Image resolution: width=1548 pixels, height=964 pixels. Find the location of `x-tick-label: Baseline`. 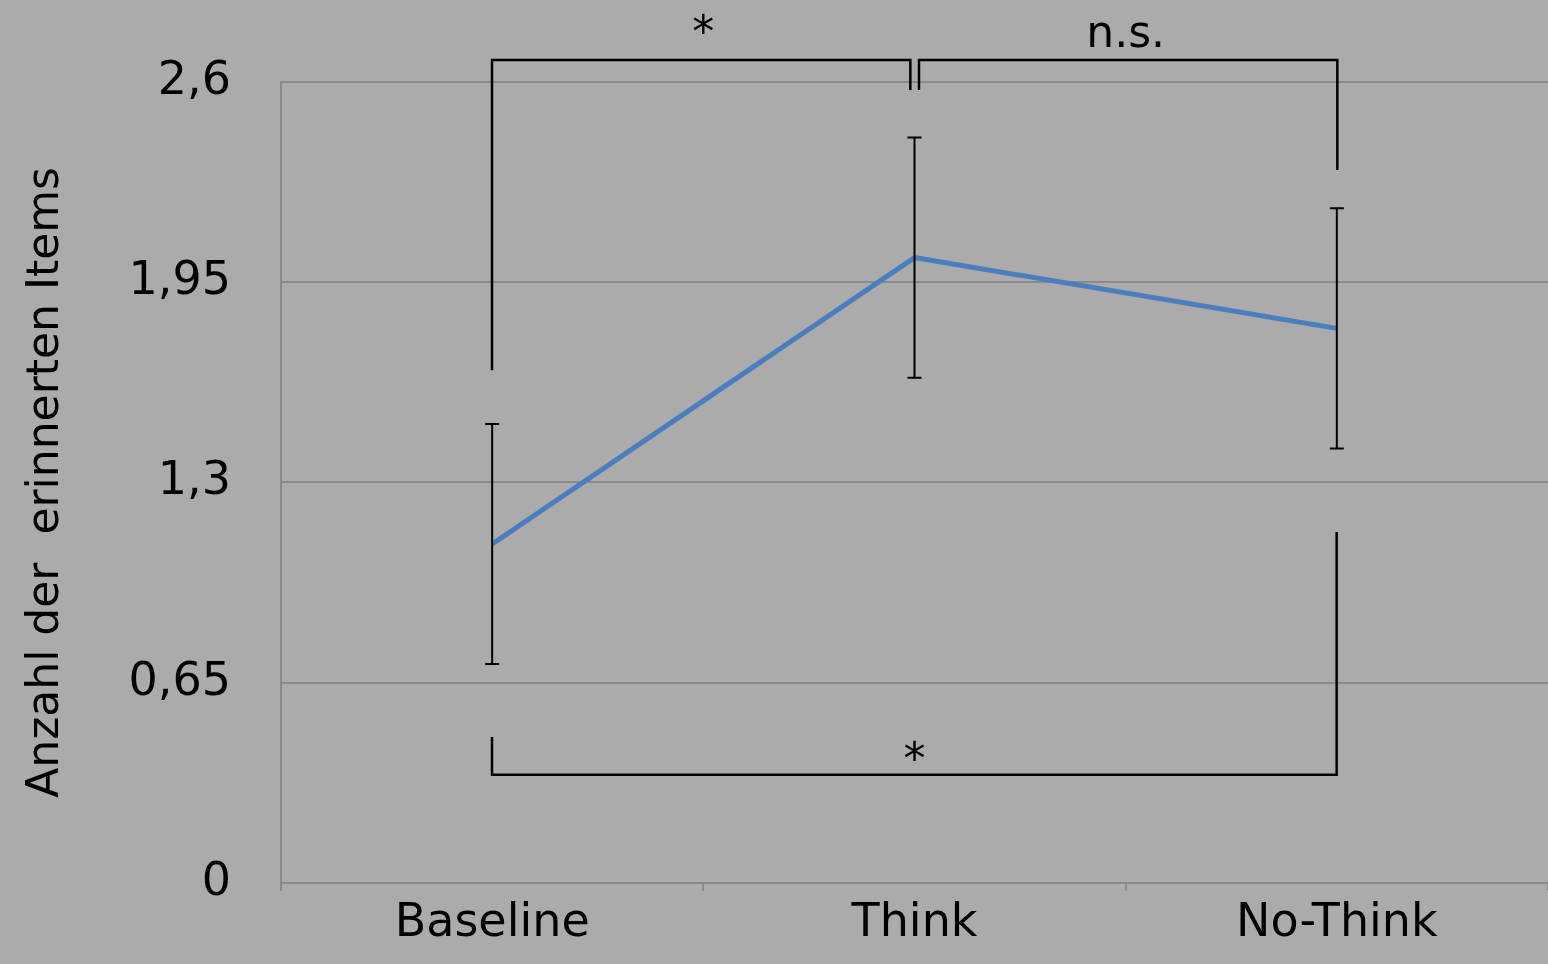

x-tick-label: Baseline is located at coordinates (492, 920).